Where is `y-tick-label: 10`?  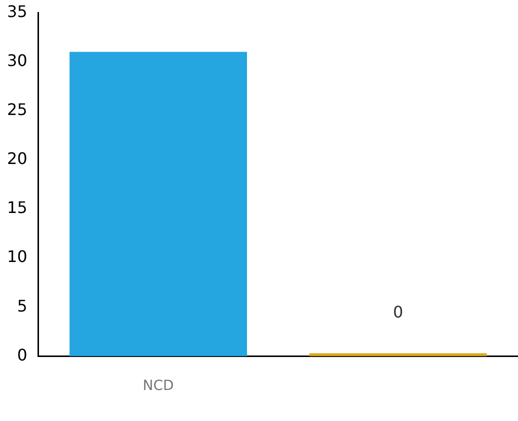 y-tick-label: 10 is located at coordinates (17, 256).